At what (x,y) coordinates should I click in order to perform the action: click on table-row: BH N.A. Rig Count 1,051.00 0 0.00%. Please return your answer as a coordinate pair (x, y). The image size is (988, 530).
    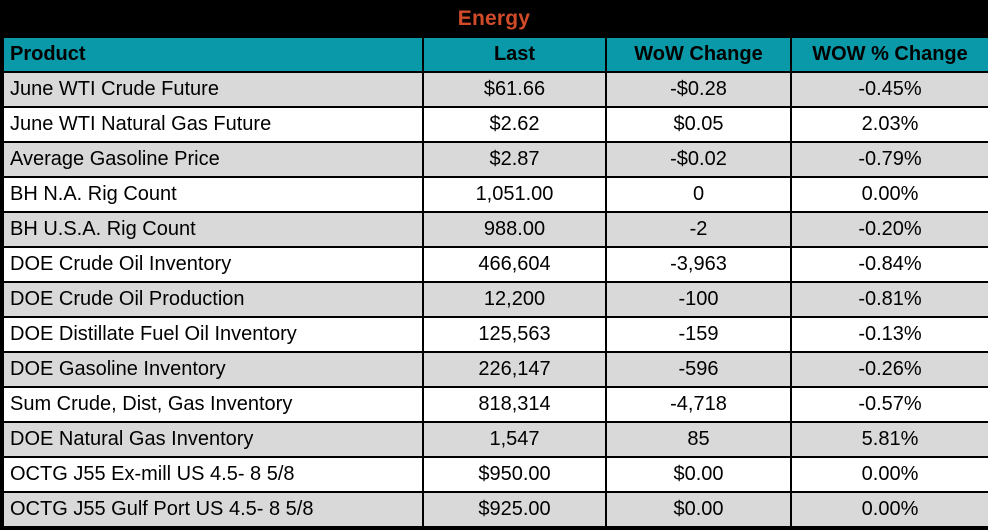
    Looking at the image, I should click on (495, 194).